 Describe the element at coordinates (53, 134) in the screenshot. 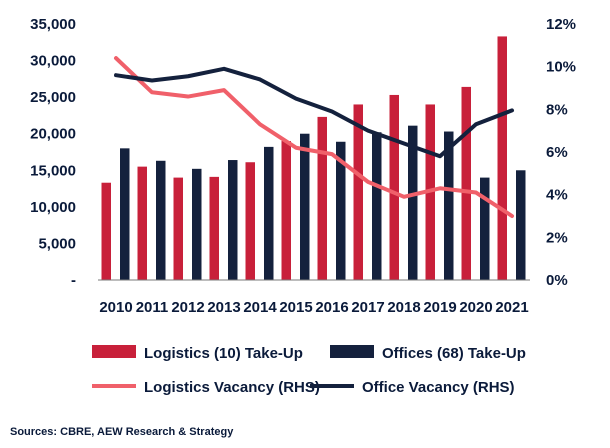

I see `left-tick-label: 20,000` at that location.